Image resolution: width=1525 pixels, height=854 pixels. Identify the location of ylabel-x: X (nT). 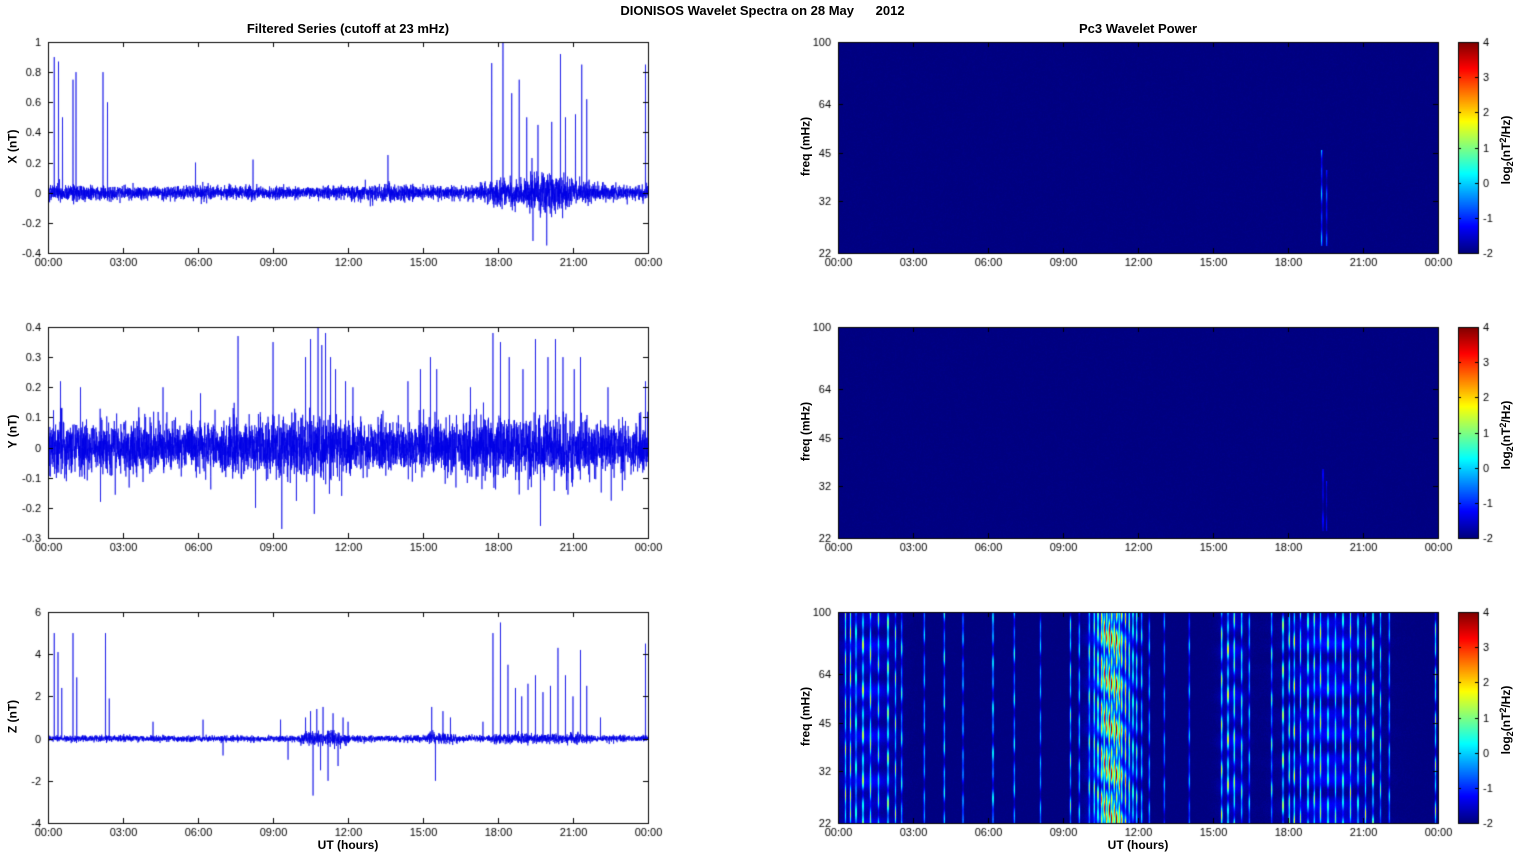
(12, 146).